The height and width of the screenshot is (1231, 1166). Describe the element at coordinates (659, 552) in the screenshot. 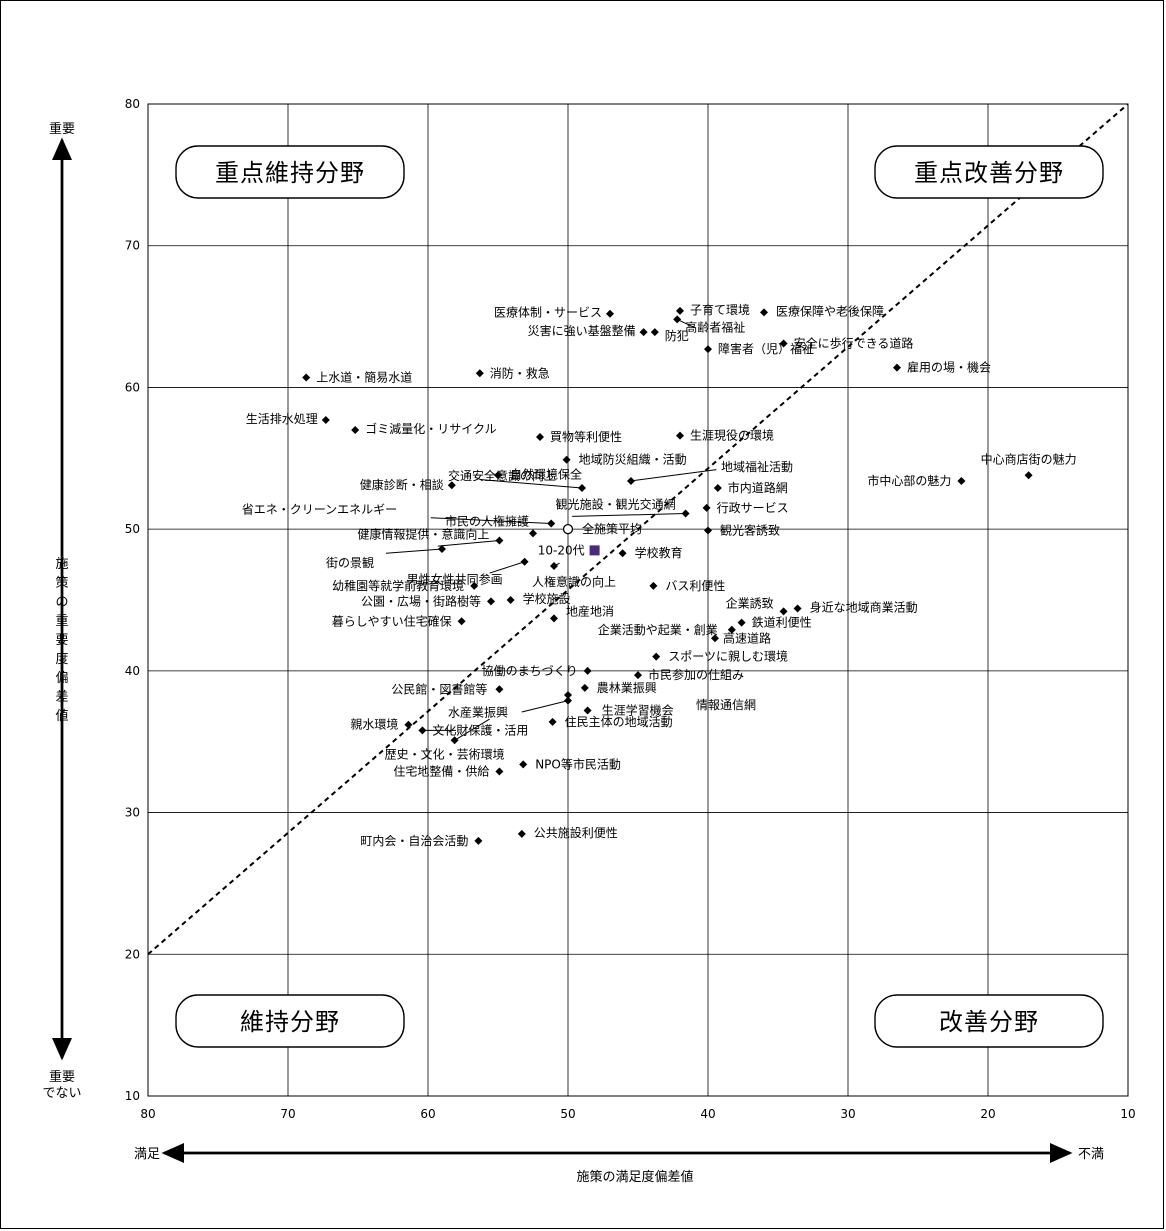

I see `point-label: 学校教育` at that location.